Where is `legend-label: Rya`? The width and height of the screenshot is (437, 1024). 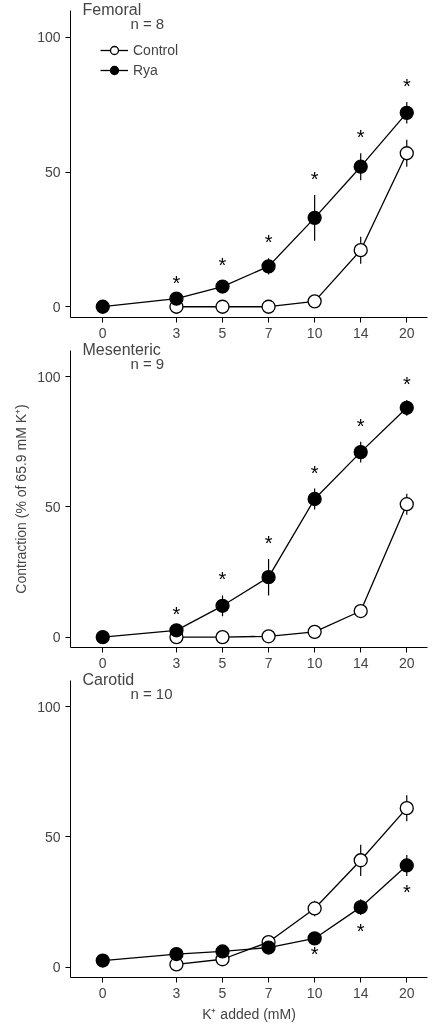
legend-label: Rya is located at coordinates (145, 70).